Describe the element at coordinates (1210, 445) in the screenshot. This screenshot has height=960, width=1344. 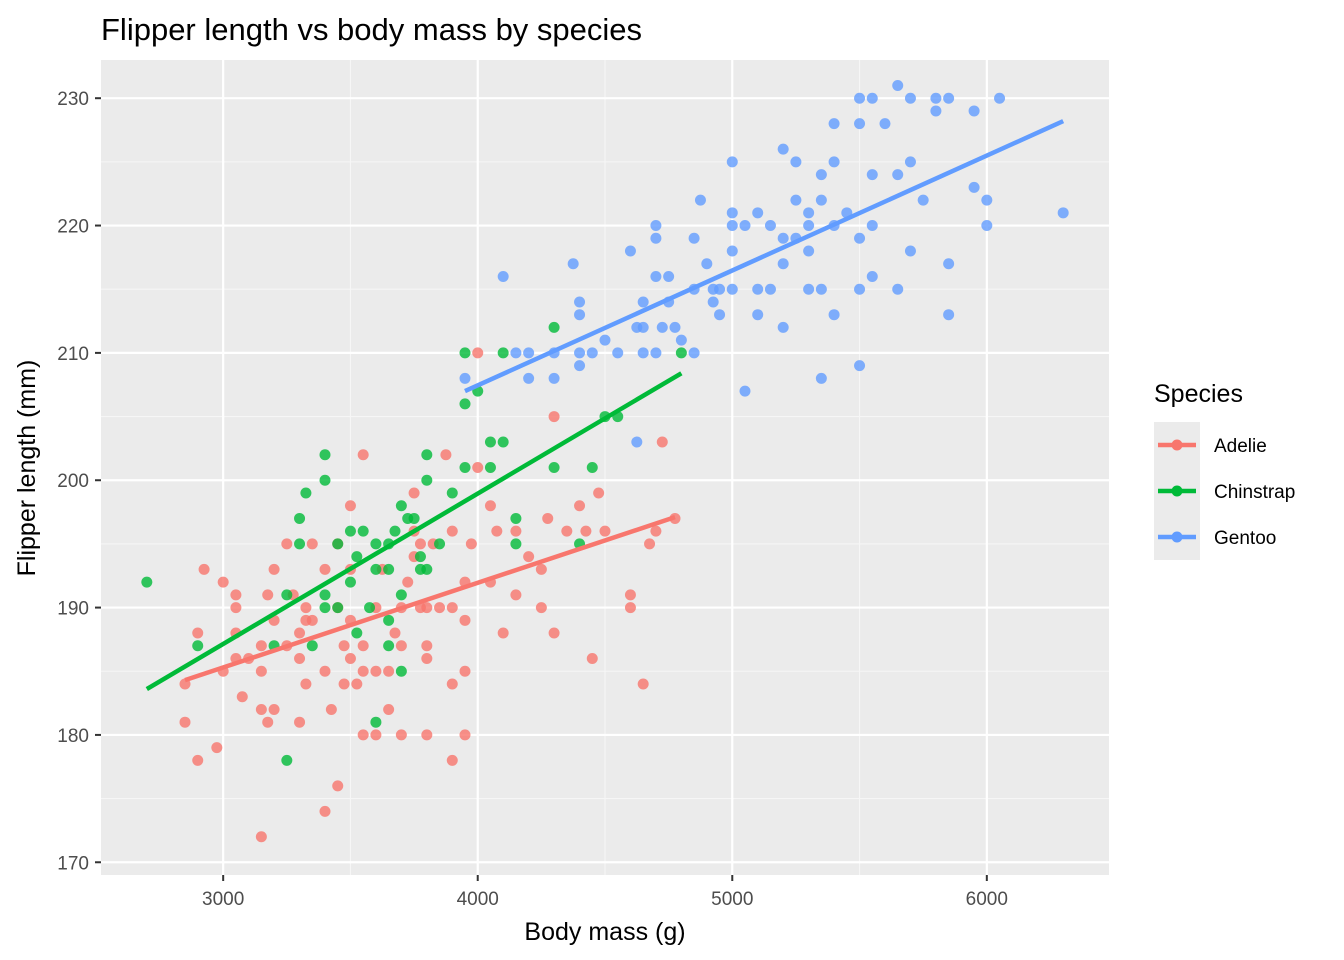
I see `legend-item-adelie: Adelie` at that location.